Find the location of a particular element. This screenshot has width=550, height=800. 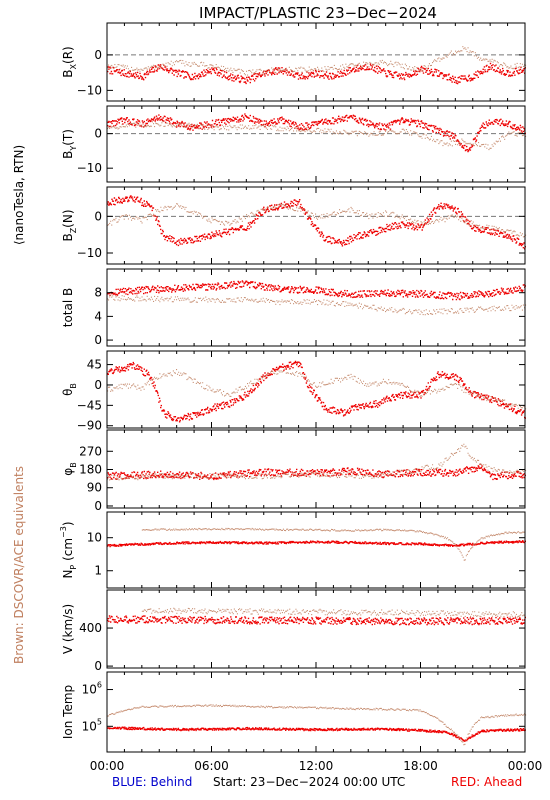

series-ahead-np is located at coordinates (316, 544).